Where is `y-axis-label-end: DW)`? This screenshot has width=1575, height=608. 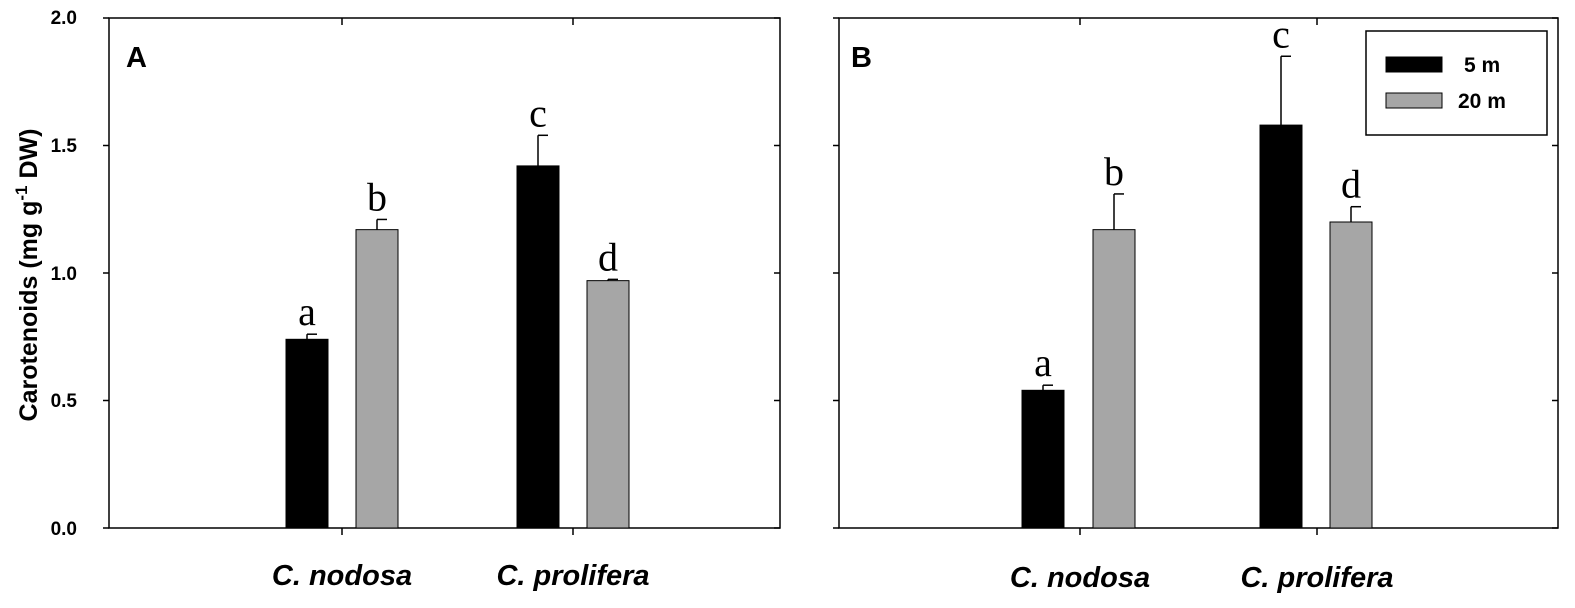 y-axis-label-end: DW) is located at coordinates (29, 157).